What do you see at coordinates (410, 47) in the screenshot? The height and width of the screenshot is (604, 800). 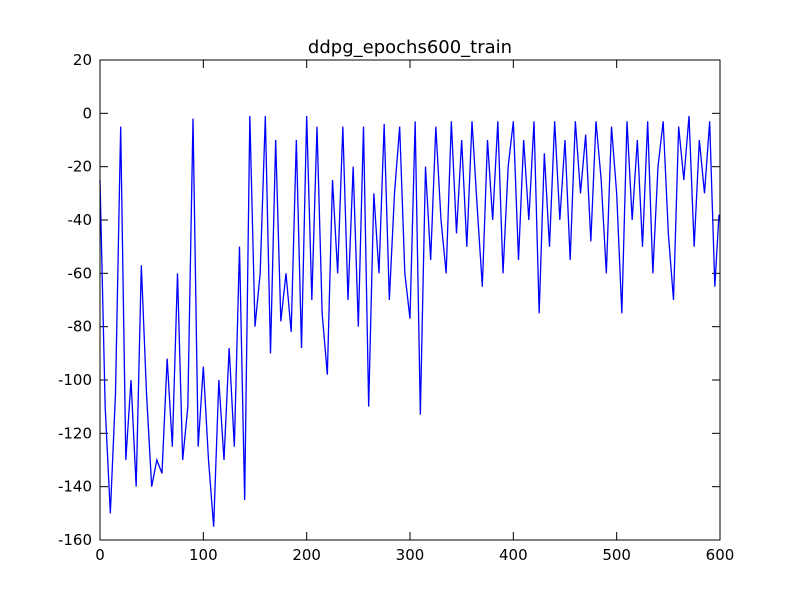 I see `chart-title: ddpg_epochs600_train` at bounding box center [410, 47].